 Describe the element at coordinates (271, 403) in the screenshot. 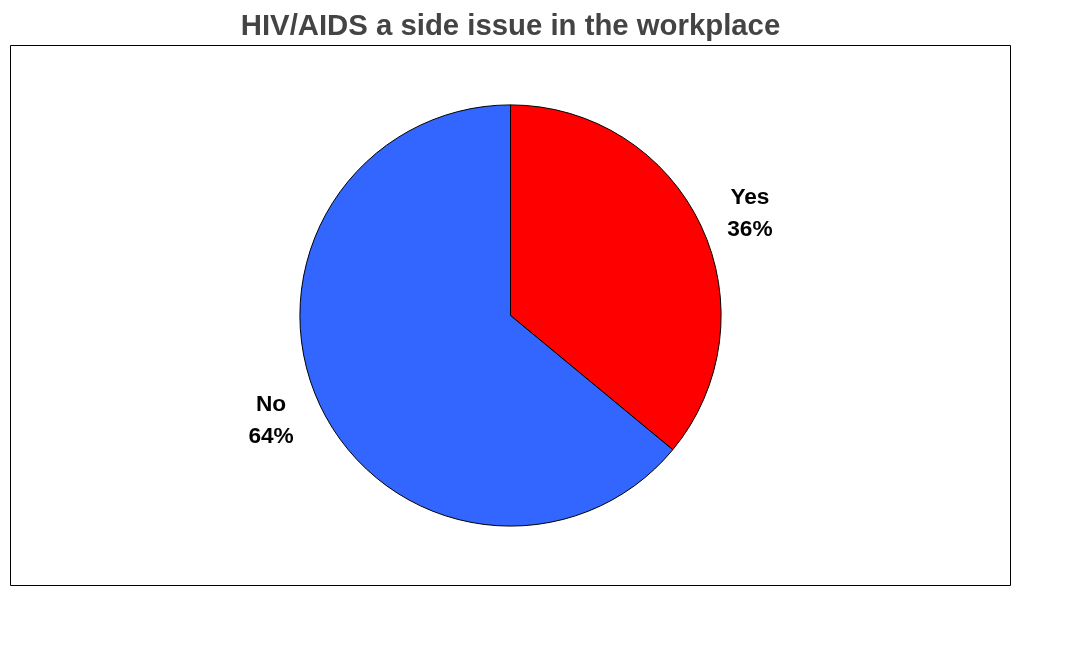

I see `slice-label: No` at that location.